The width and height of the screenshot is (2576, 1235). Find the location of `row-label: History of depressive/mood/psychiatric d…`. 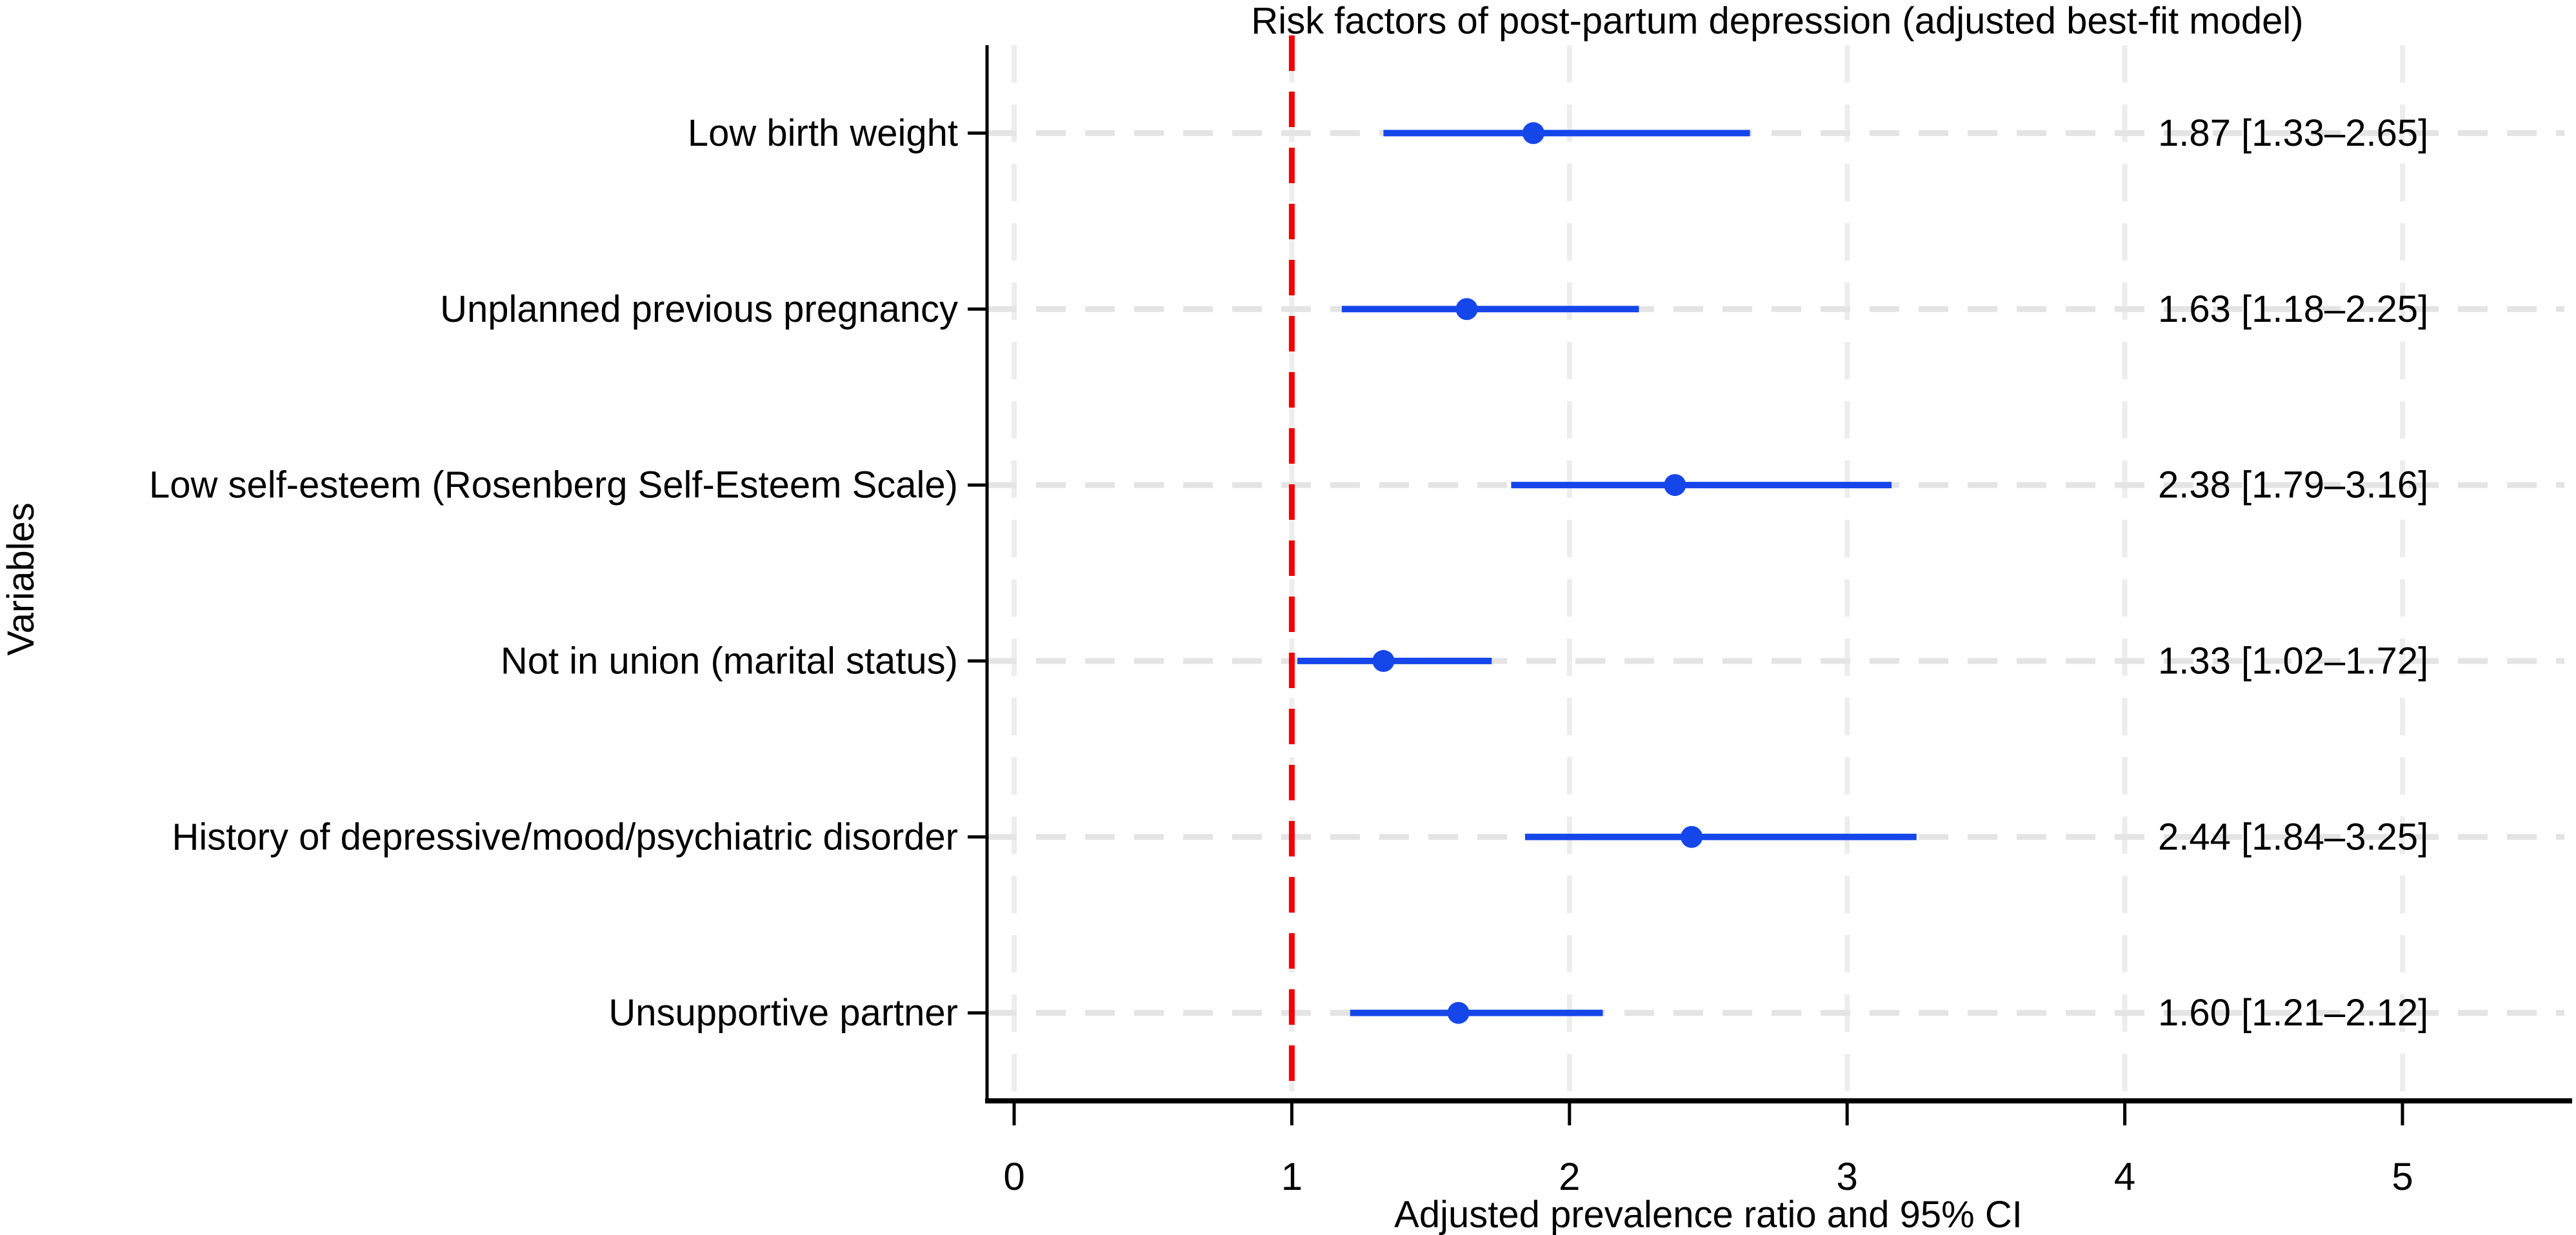

row-label: History of depressive/mood/psychiatric d… is located at coordinates (565, 837).